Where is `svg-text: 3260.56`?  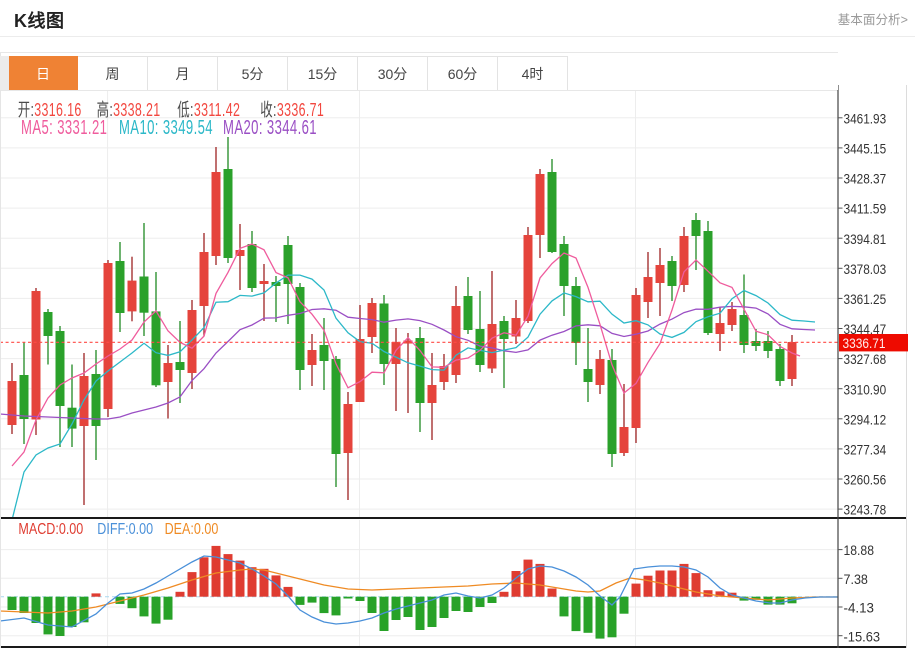
svg-text: 3260.56 is located at coordinates (865, 480).